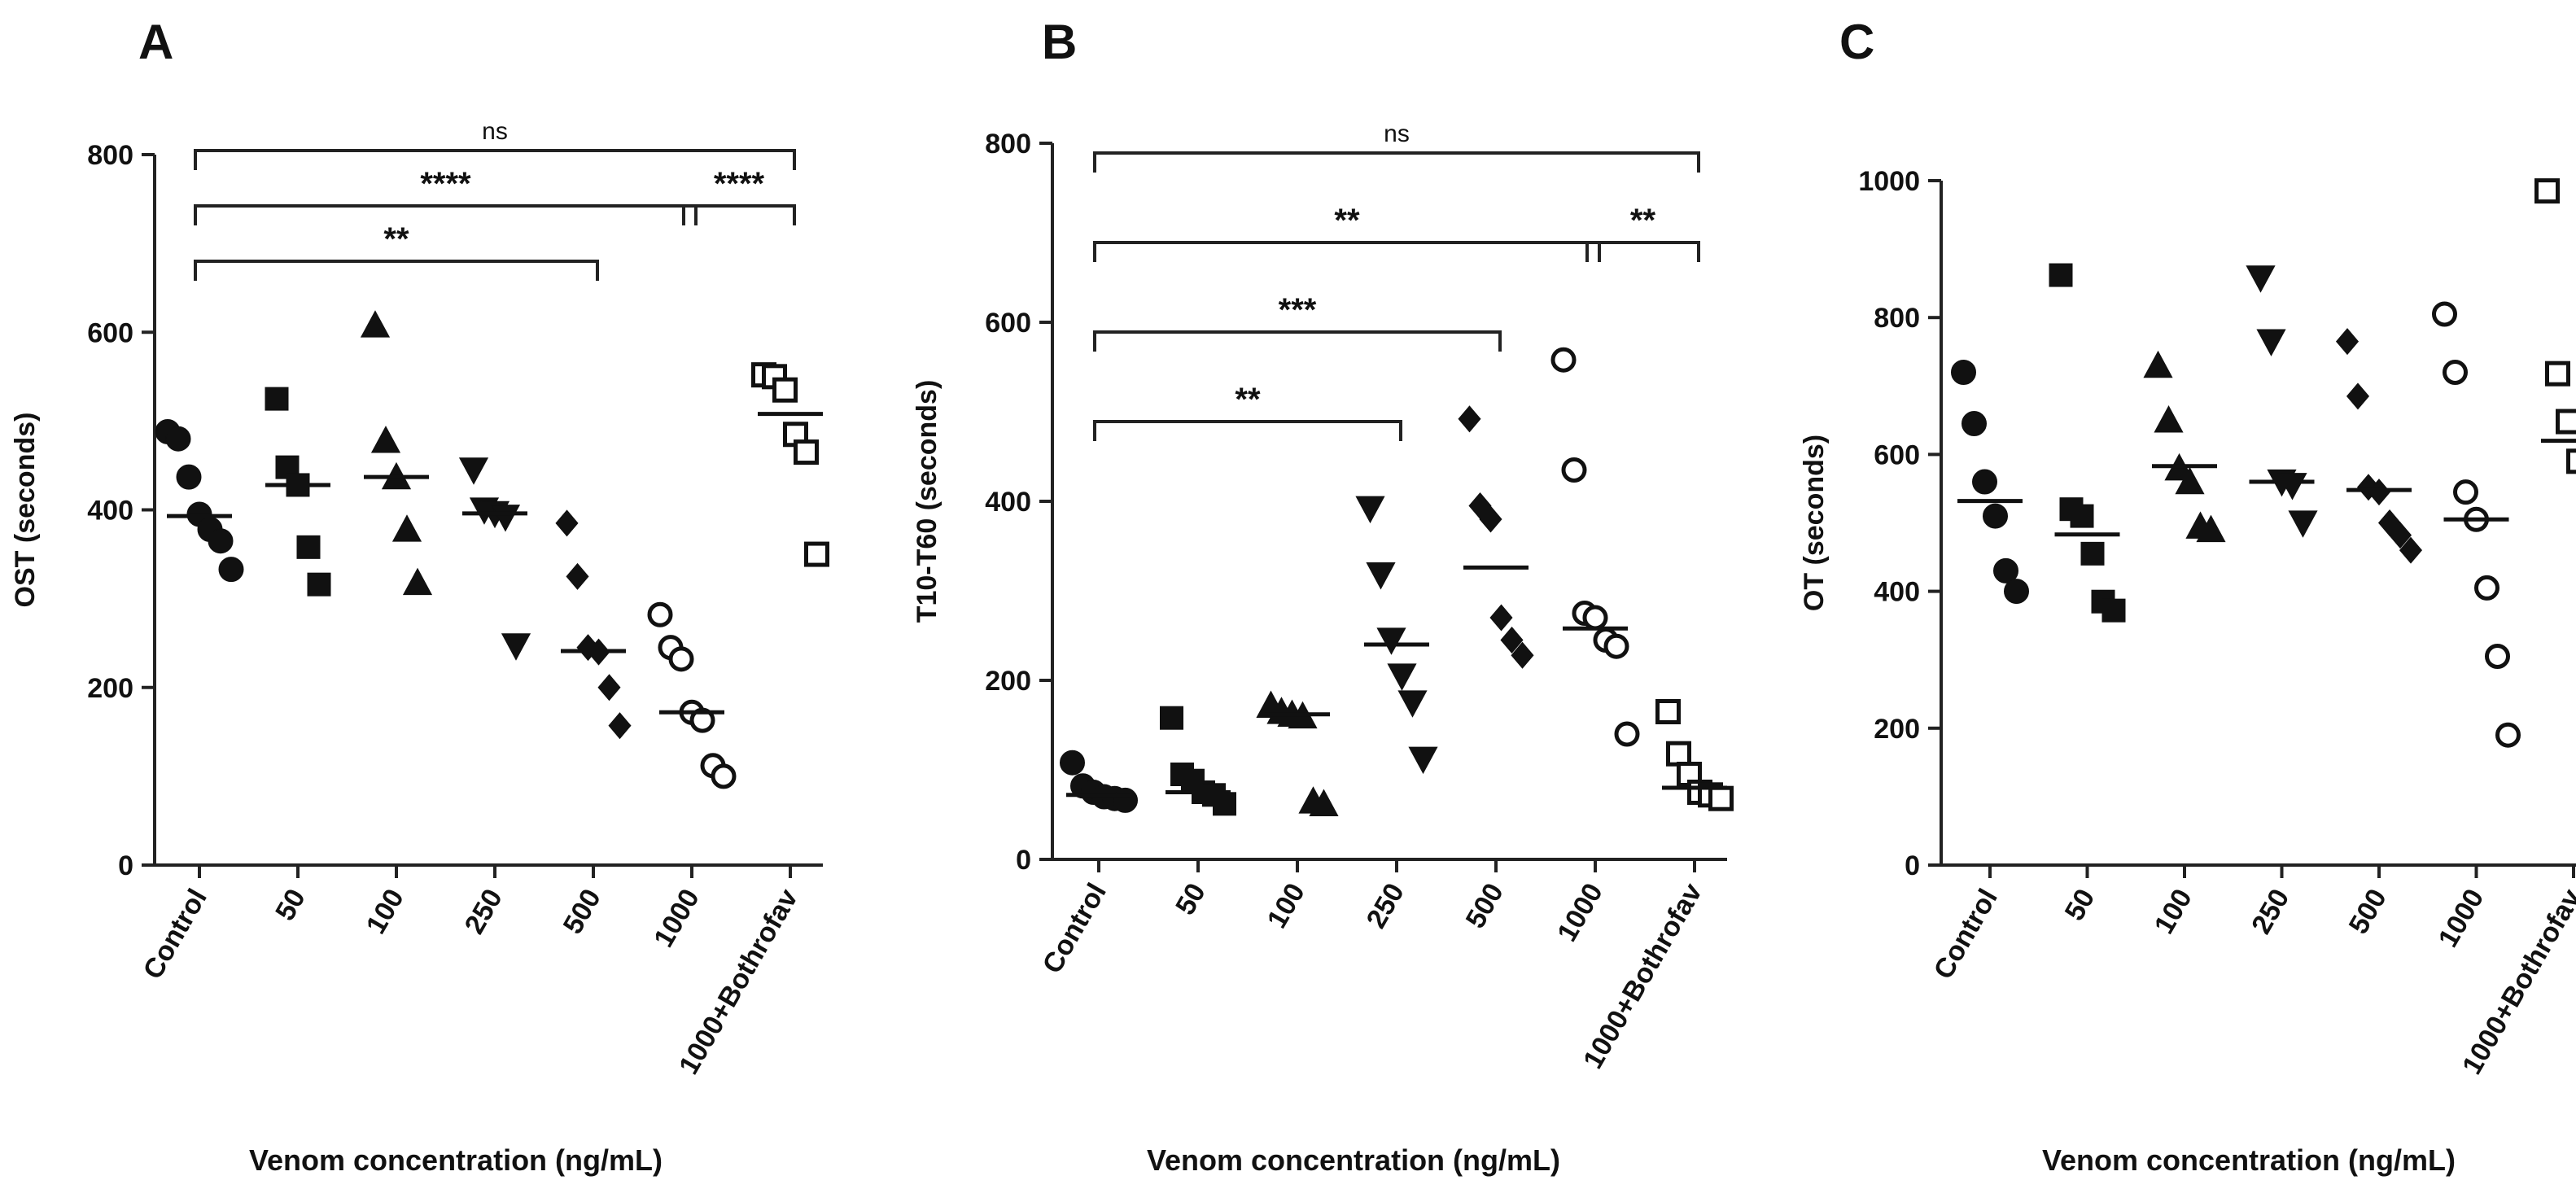 Image resolution: width=2576 pixels, height=1202 pixels. Describe the element at coordinates (110, 512) in the screenshot. I see `panel-a-y-tick-label: 400` at that location.